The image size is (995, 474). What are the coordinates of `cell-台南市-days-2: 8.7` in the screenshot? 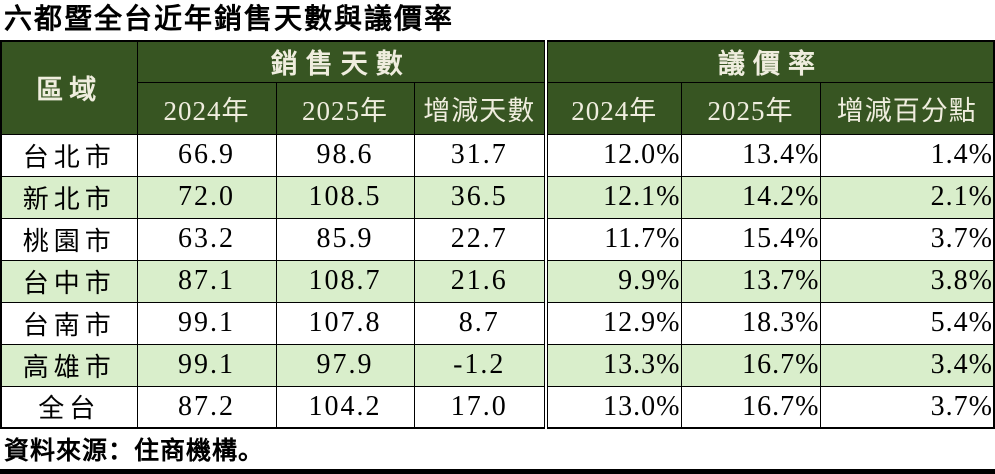 It's located at (480, 323).